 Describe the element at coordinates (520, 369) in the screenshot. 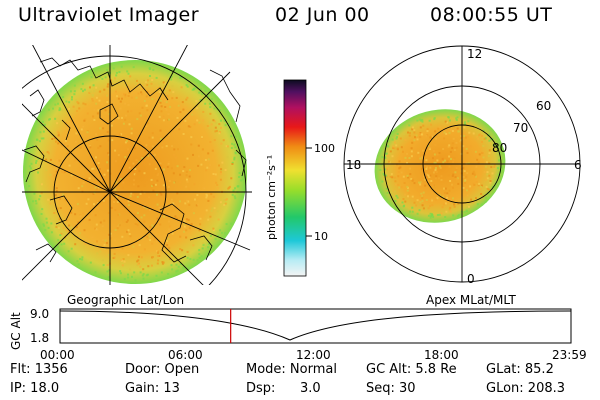

I see `geographic-latitude: GLat: 85.2` at that location.